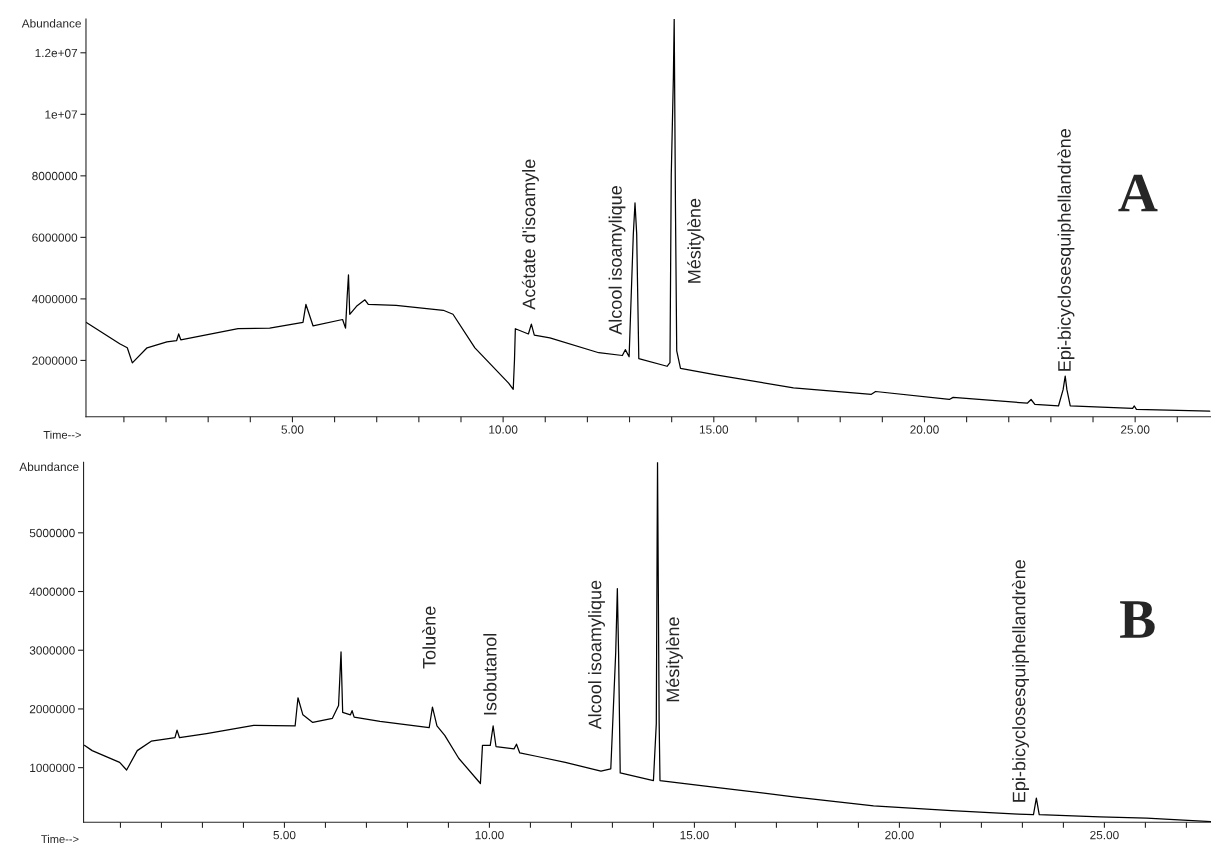 Image resolution: width=1211 pixels, height=861 pixels. Describe the element at coordinates (55, 237) in the screenshot. I see `y-tick-label: 6000000` at that location.